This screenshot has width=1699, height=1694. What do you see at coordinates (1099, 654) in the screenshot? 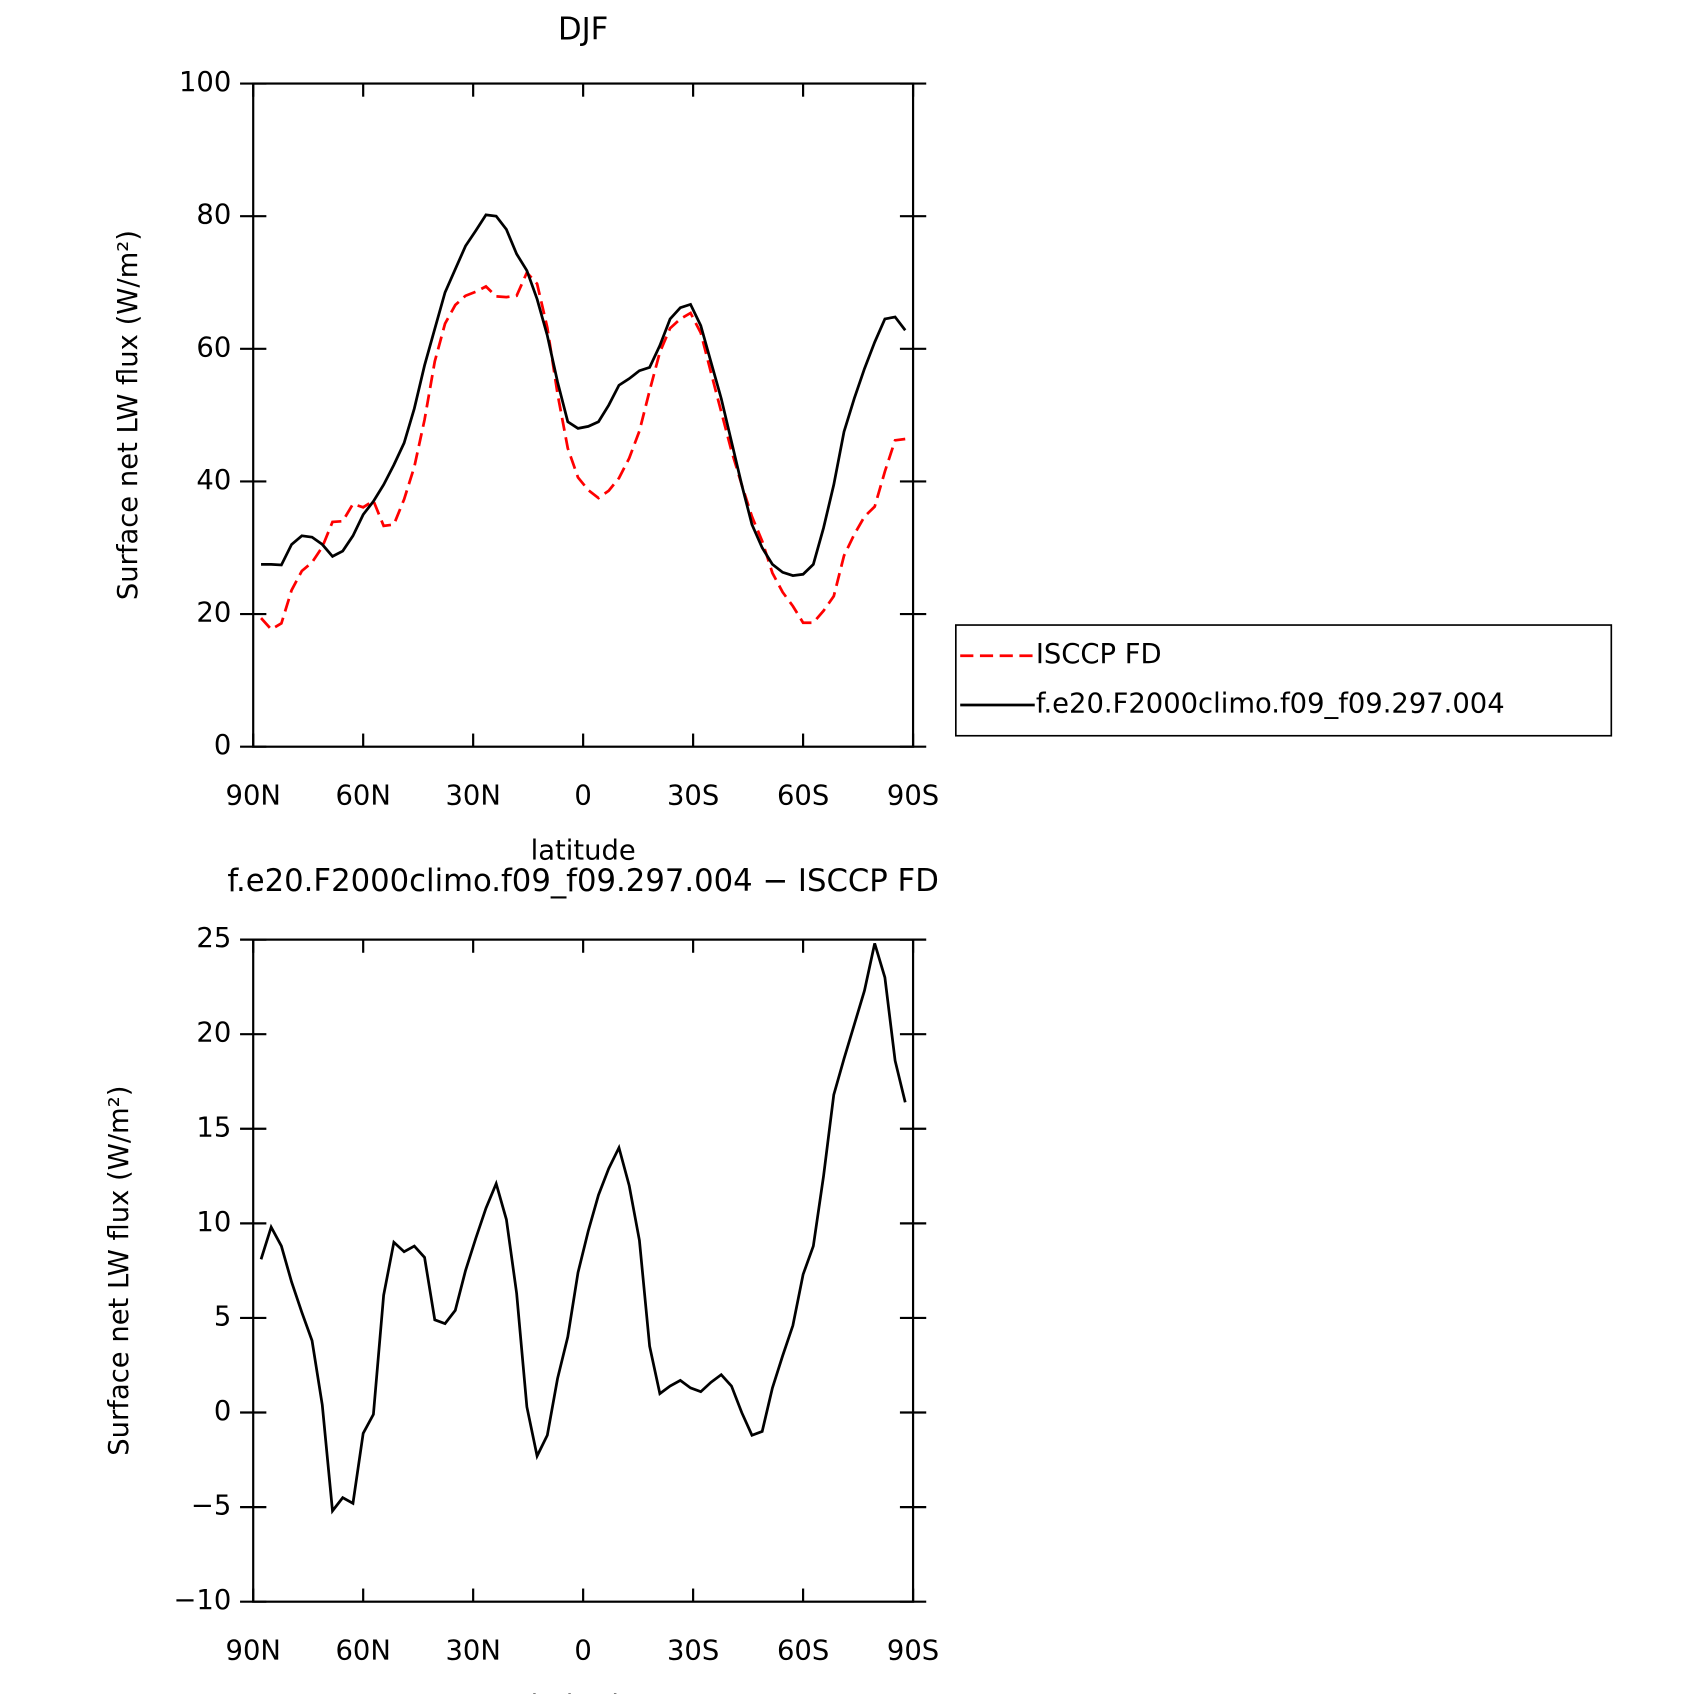
I see `legend-label: ISCCP FD` at bounding box center [1099, 654].